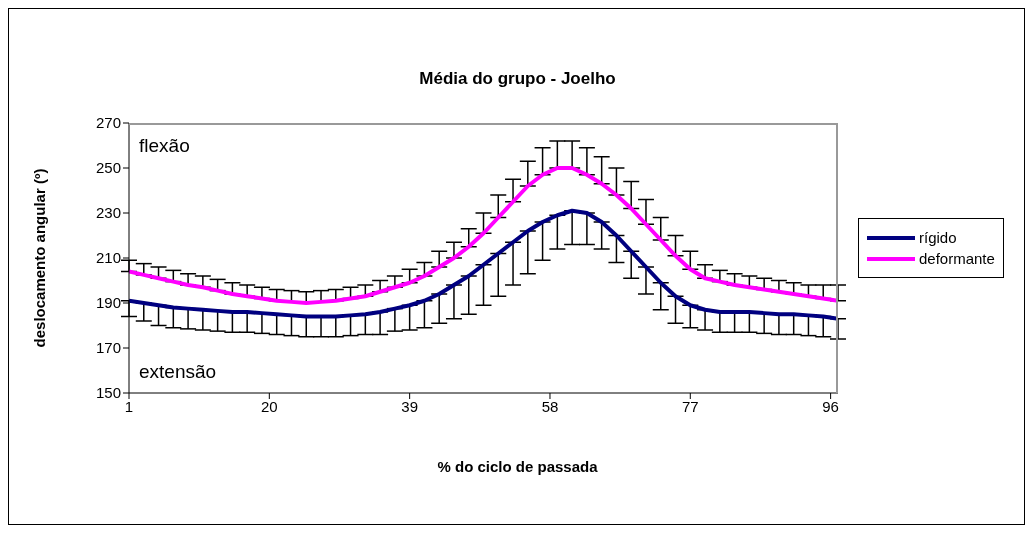  Describe the element at coordinates (830, 406) in the screenshot. I see `x-tick-label: 96` at that location.